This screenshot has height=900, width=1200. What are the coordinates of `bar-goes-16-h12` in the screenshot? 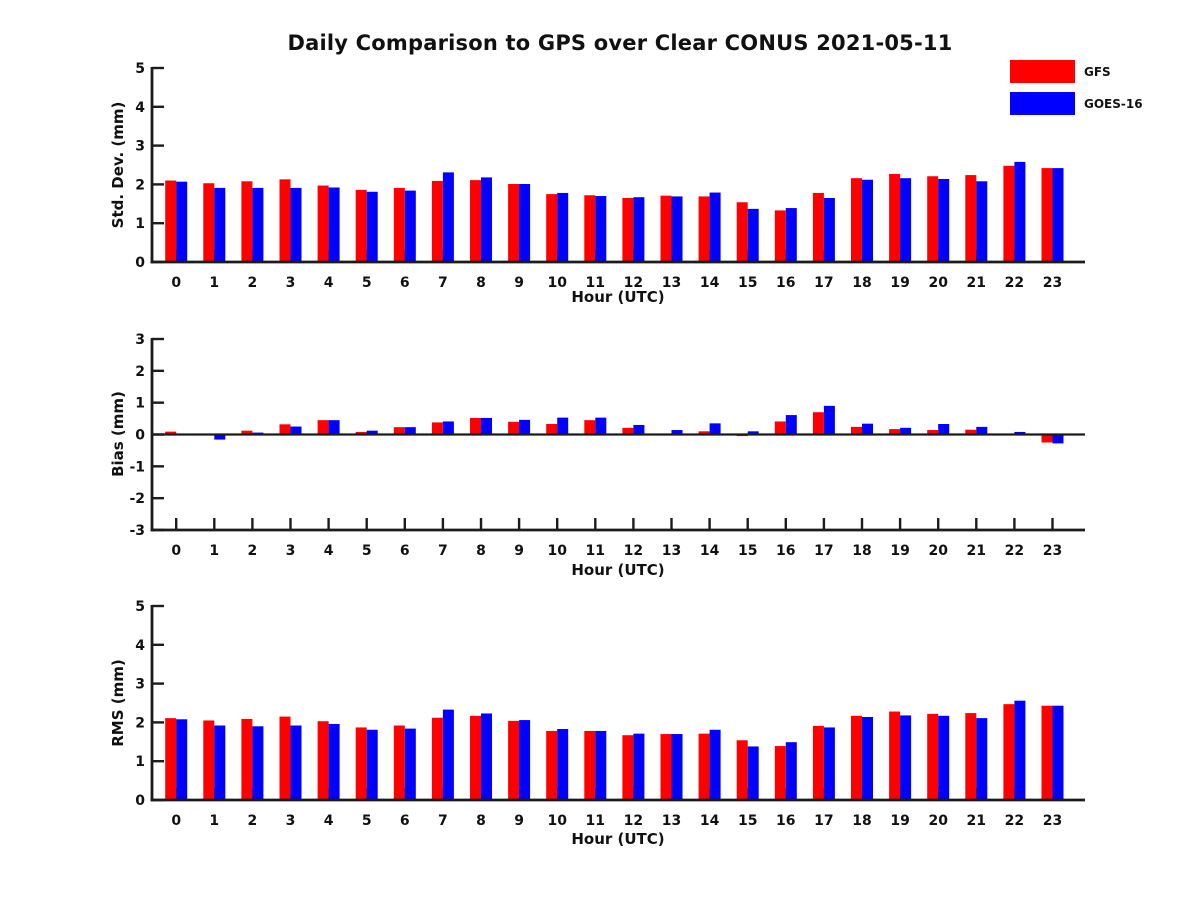 It's located at (639, 229).